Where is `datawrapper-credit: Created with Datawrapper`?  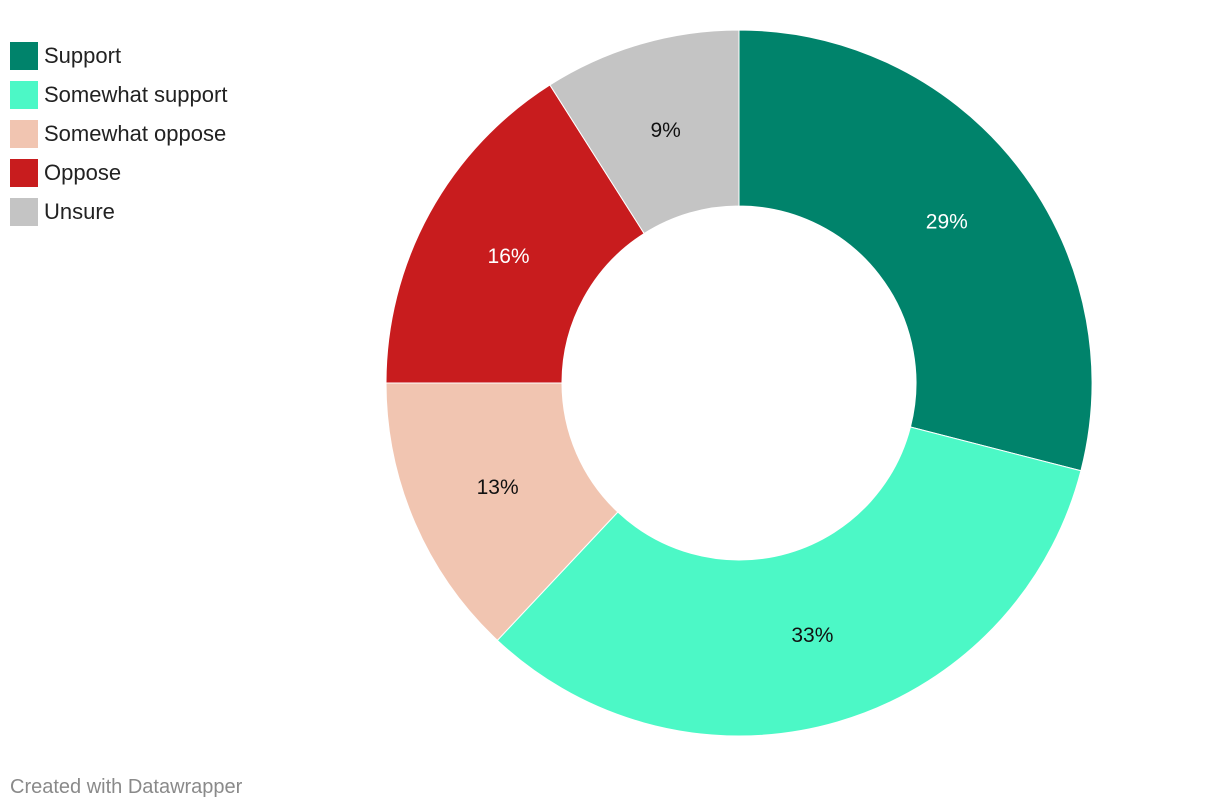 datawrapper-credit: Created with Datawrapper is located at coordinates (126, 787).